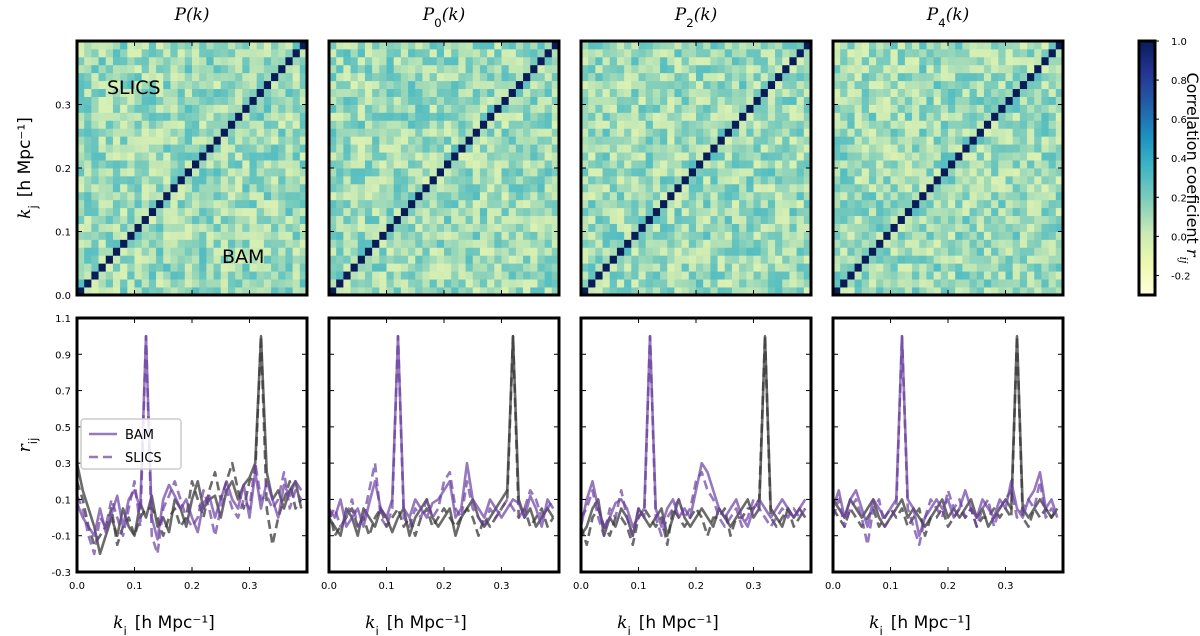 The width and height of the screenshot is (1200, 636). Describe the element at coordinates (948, 445) in the screenshot. I see `line-frame` at that location.